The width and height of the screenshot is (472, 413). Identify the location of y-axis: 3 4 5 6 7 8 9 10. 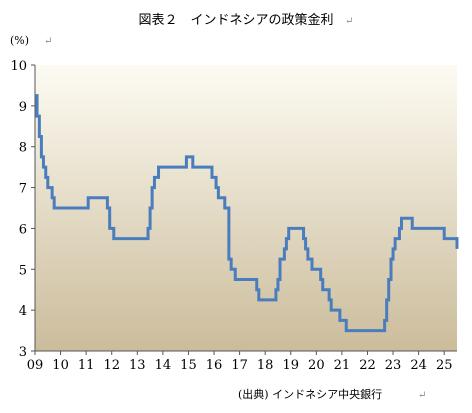
(23, 209).